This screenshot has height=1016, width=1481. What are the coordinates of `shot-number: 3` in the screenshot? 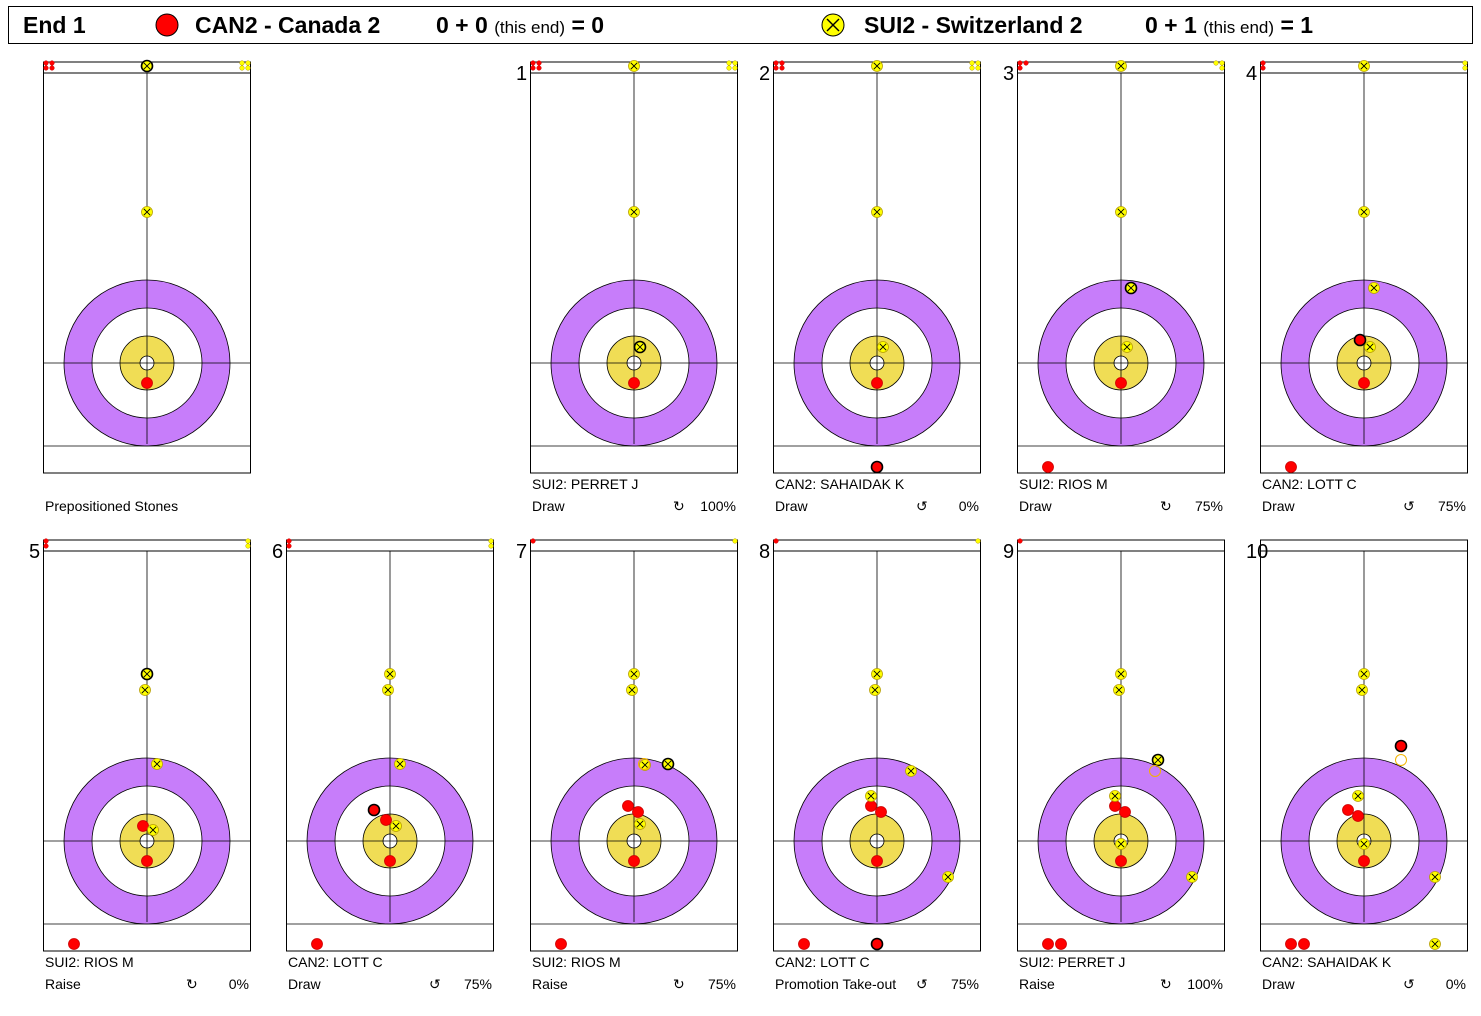 It's located at (1009, 74).